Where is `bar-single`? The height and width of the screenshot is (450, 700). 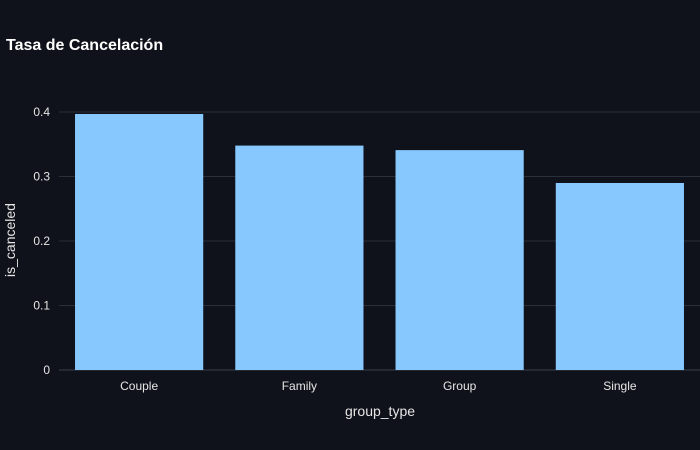
bar-single is located at coordinates (619, 276).